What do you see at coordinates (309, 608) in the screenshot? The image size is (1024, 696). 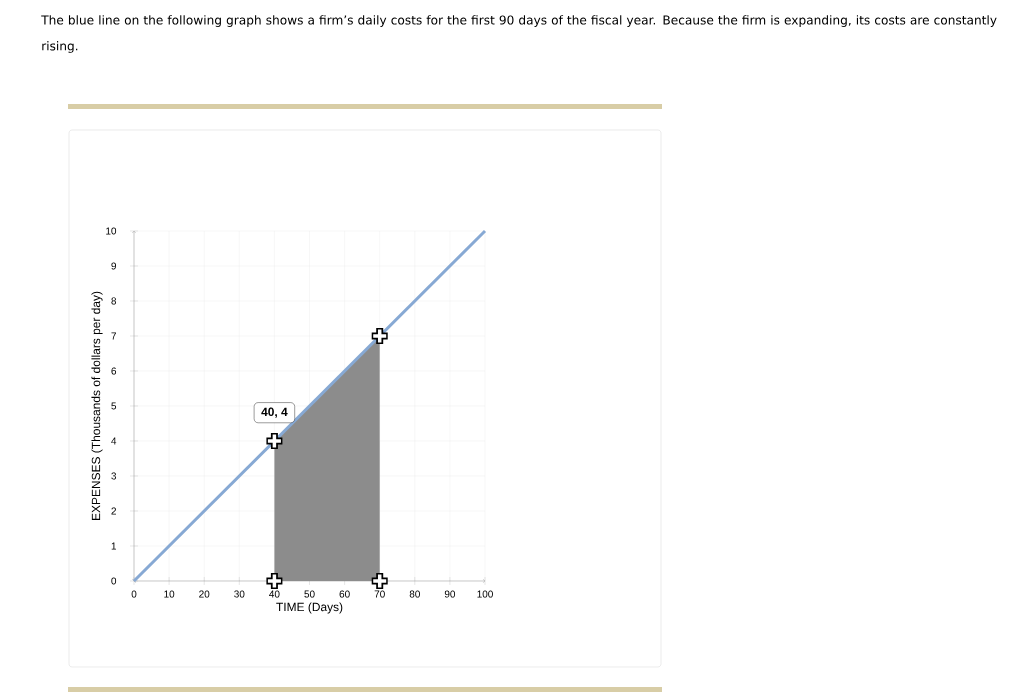 I see `x-axis-title: TIME (Days)` at bounding box center [309, 608].